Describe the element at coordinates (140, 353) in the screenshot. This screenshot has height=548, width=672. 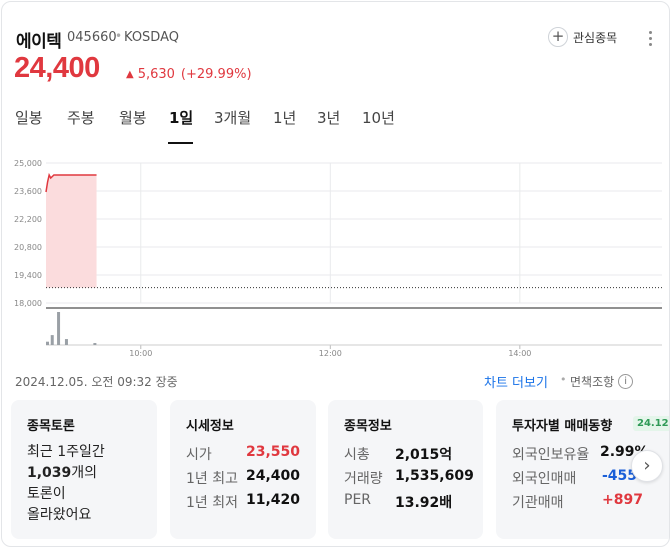
I see `x-tick-label: 10:00` at that location.